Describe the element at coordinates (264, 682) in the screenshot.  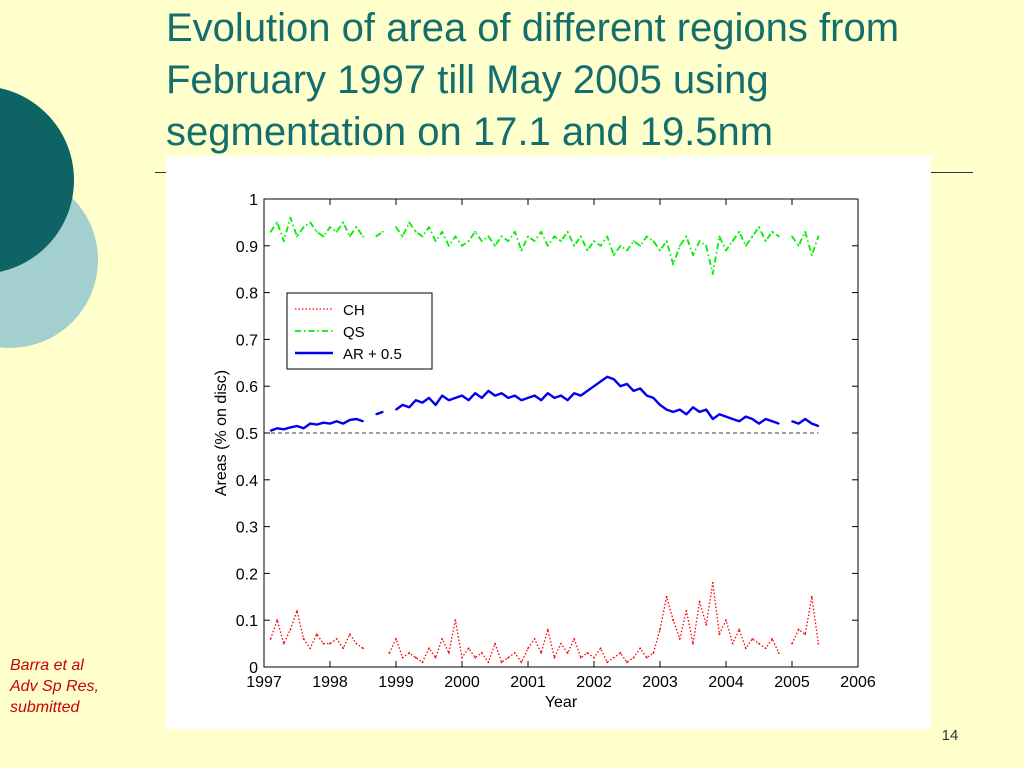
I see `x-tick-label: 1997` at that location.